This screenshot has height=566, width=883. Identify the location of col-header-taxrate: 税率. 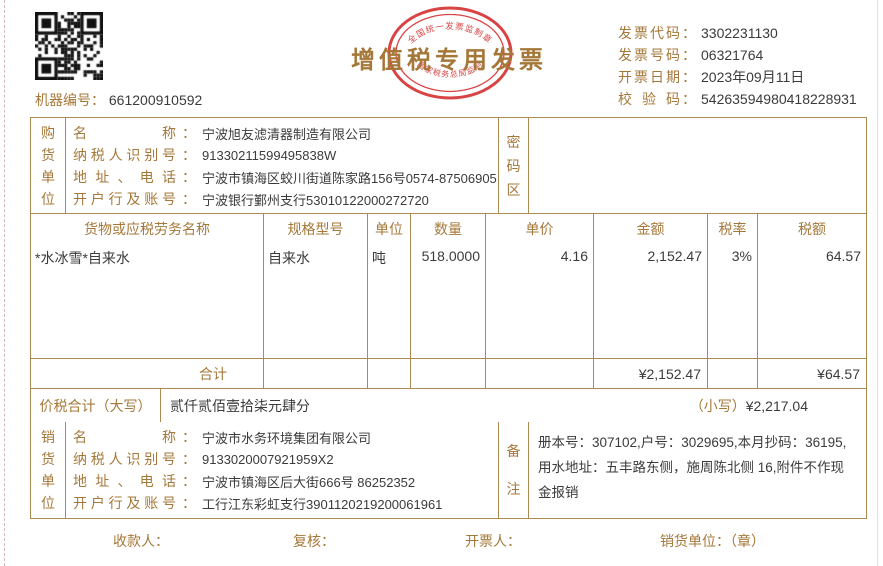
(733, 228).